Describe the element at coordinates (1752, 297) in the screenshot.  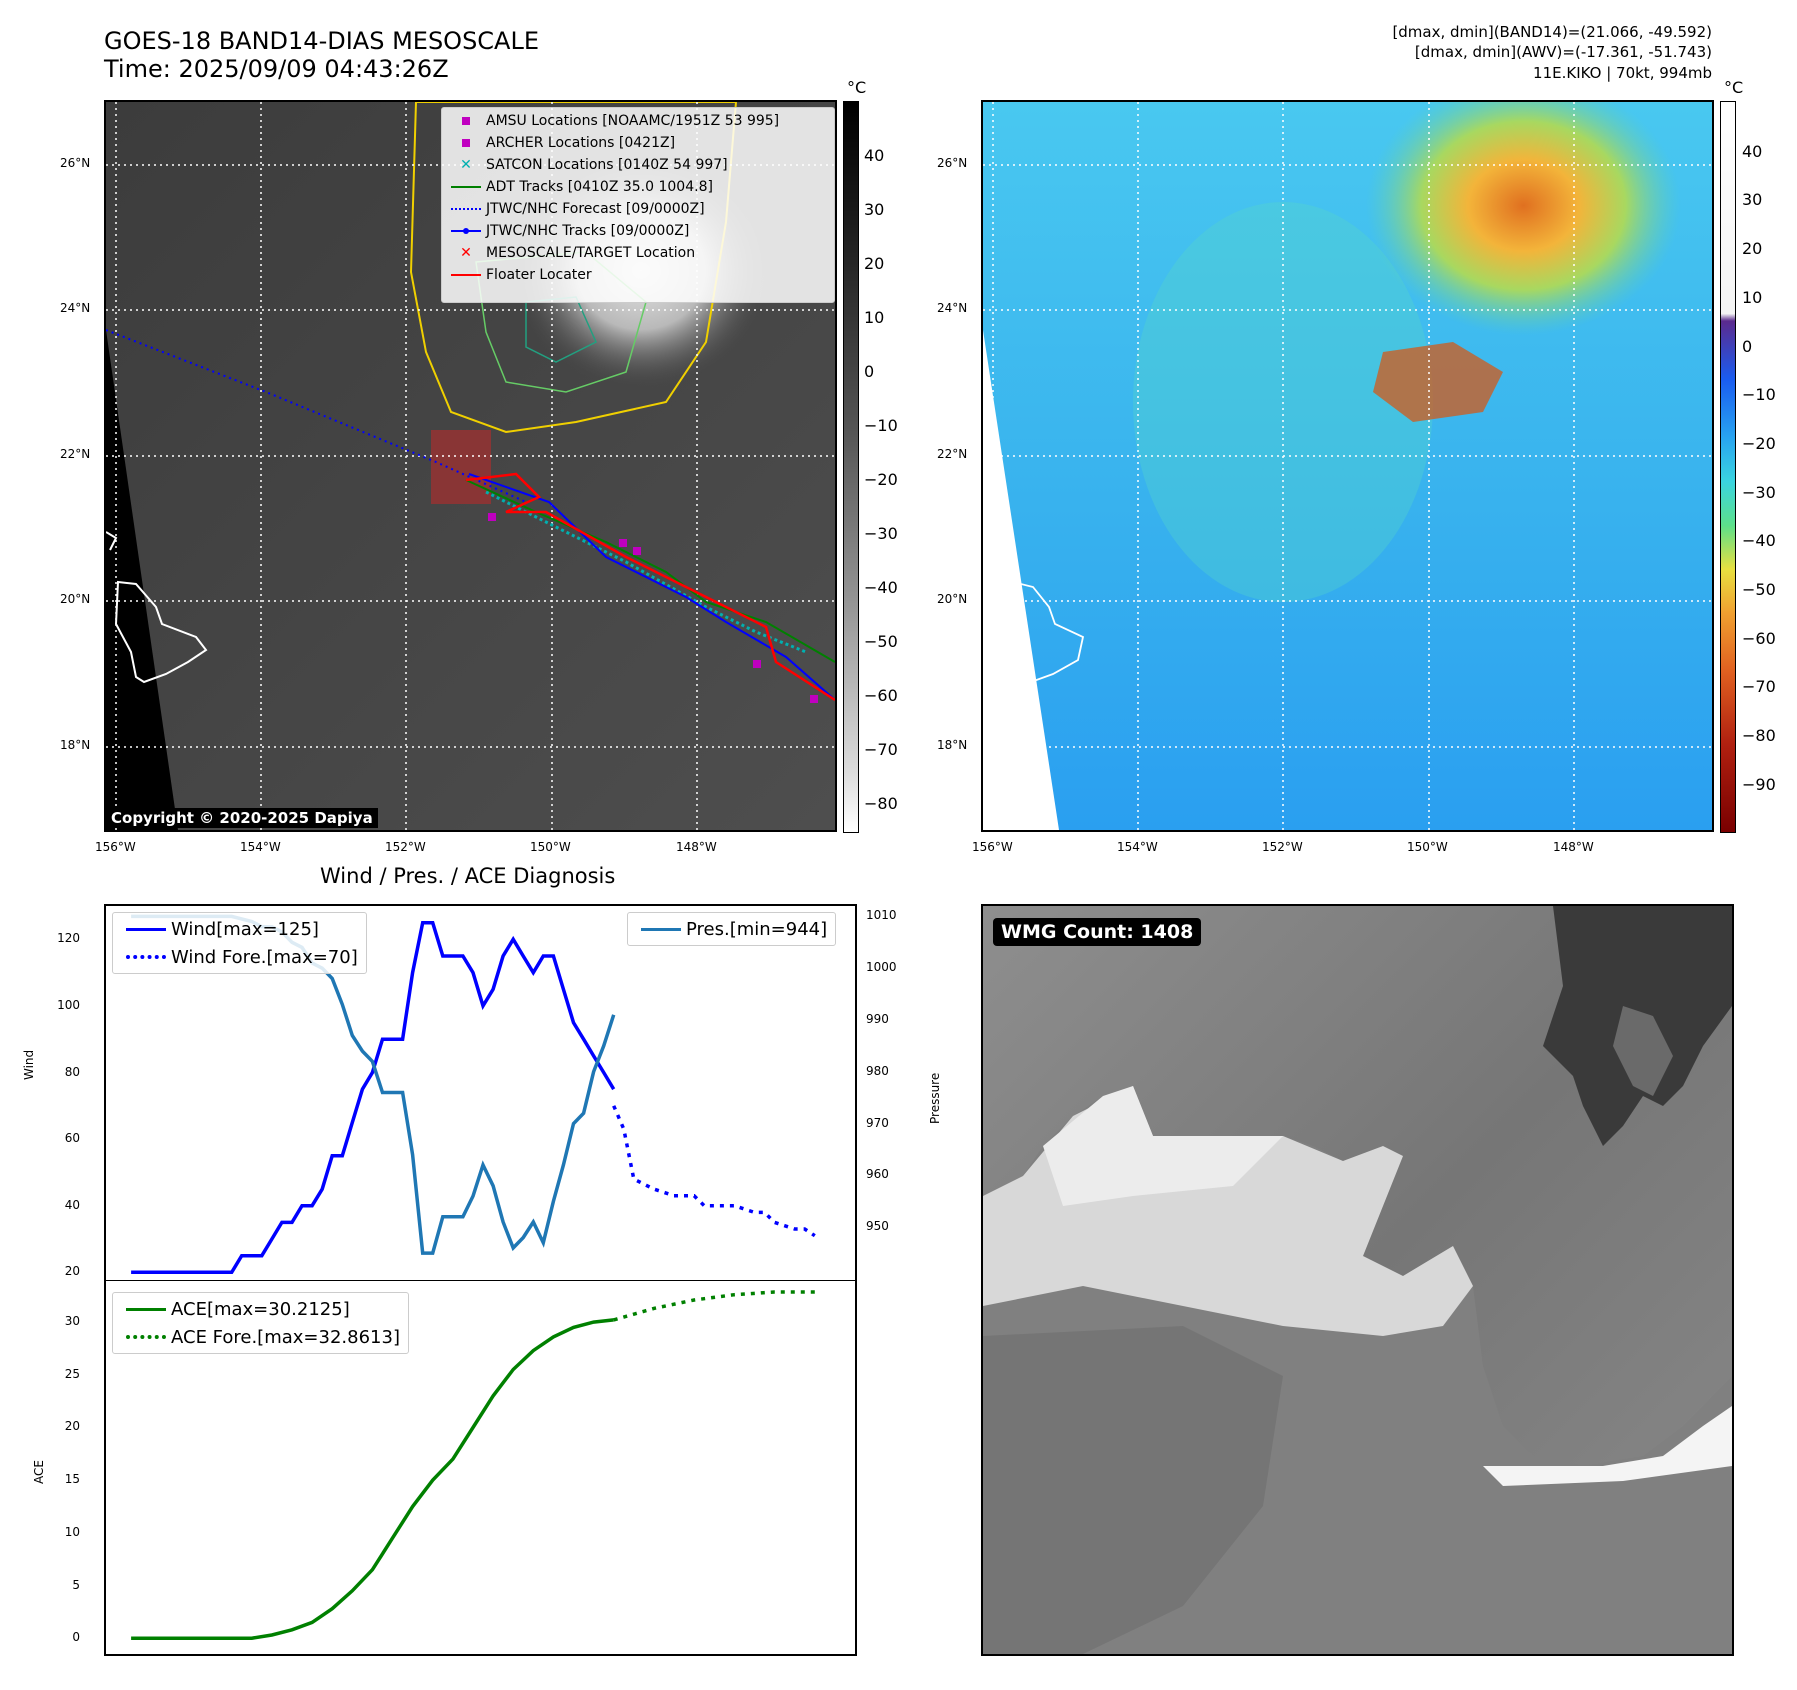
I see `cb-tick: 10` at that location.